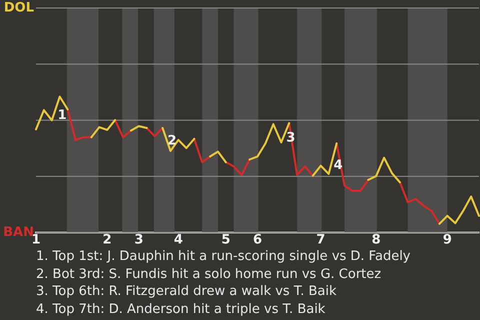  Describe the element at coordinates (209, 274) in the screenshot. I see `text: 2. Bot 3rd: S. Fundis hit a solo home run vs G. Cortez` at that location.